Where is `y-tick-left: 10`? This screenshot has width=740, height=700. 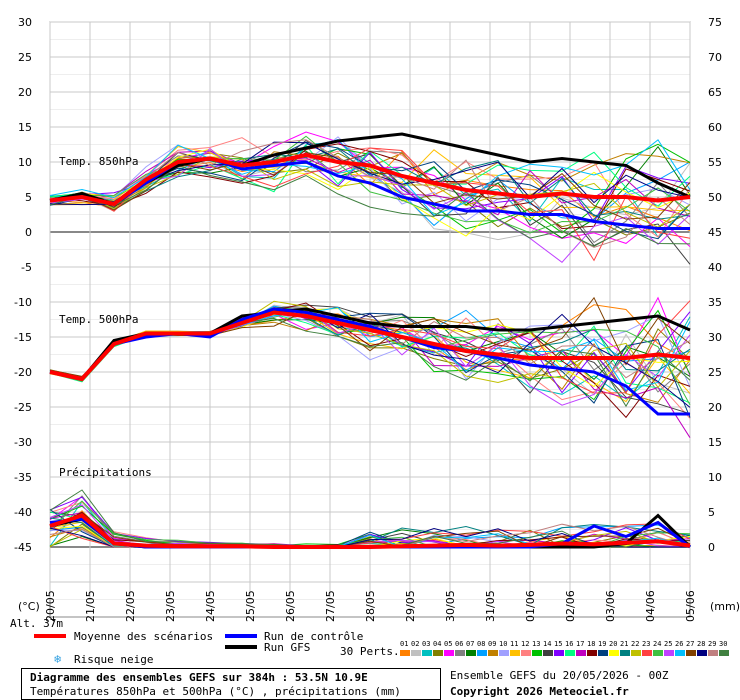 y-tick-left: 10 is located at coordinates (25, 162).